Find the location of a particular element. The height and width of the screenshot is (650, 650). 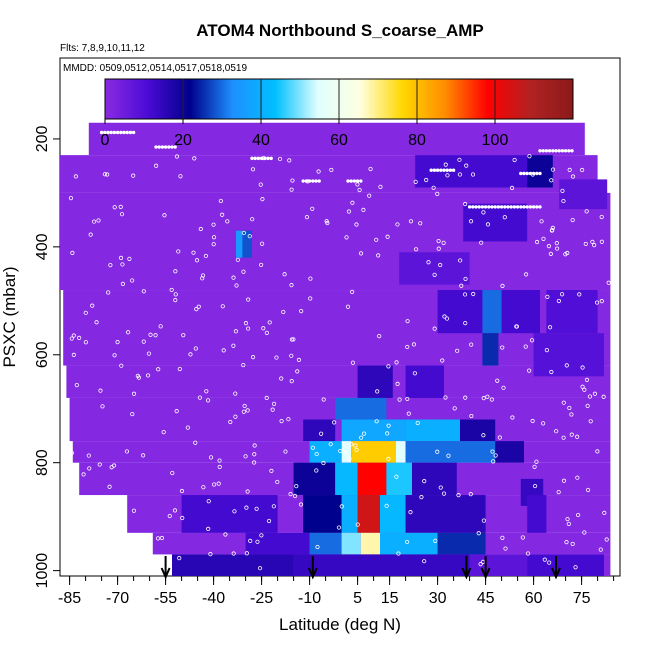

y-tick-label: 400 is located at coordinates (42, 246).